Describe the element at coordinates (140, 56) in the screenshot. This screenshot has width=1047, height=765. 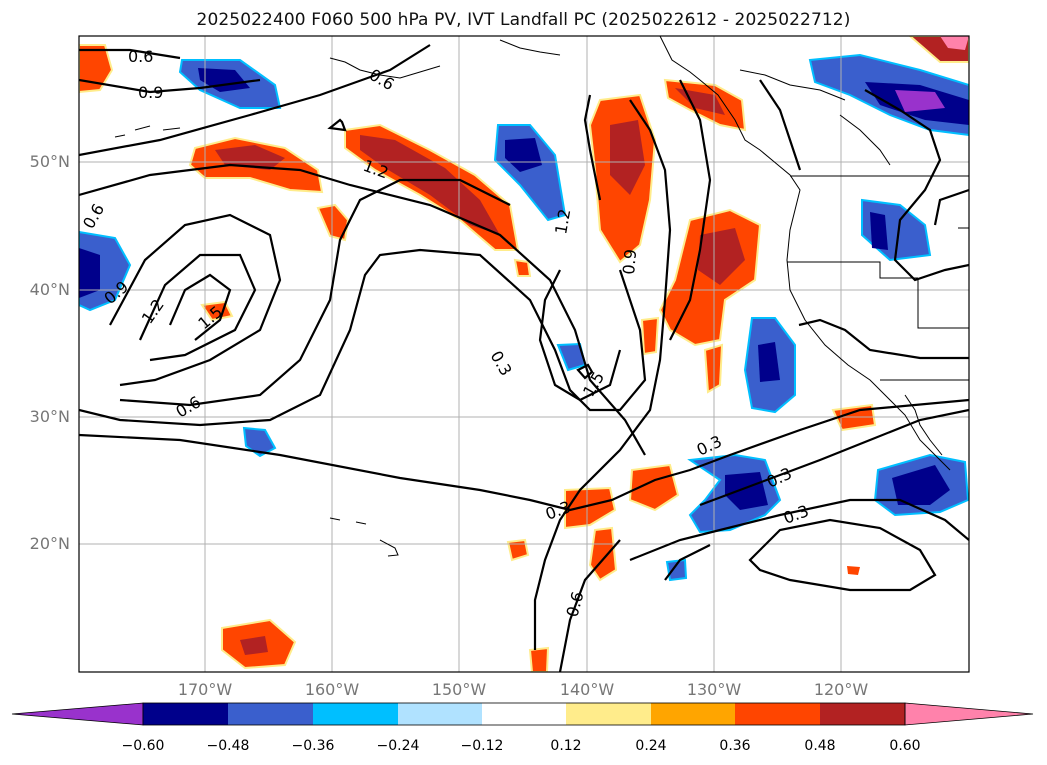
I see `contour-label: 0.6` at that location.